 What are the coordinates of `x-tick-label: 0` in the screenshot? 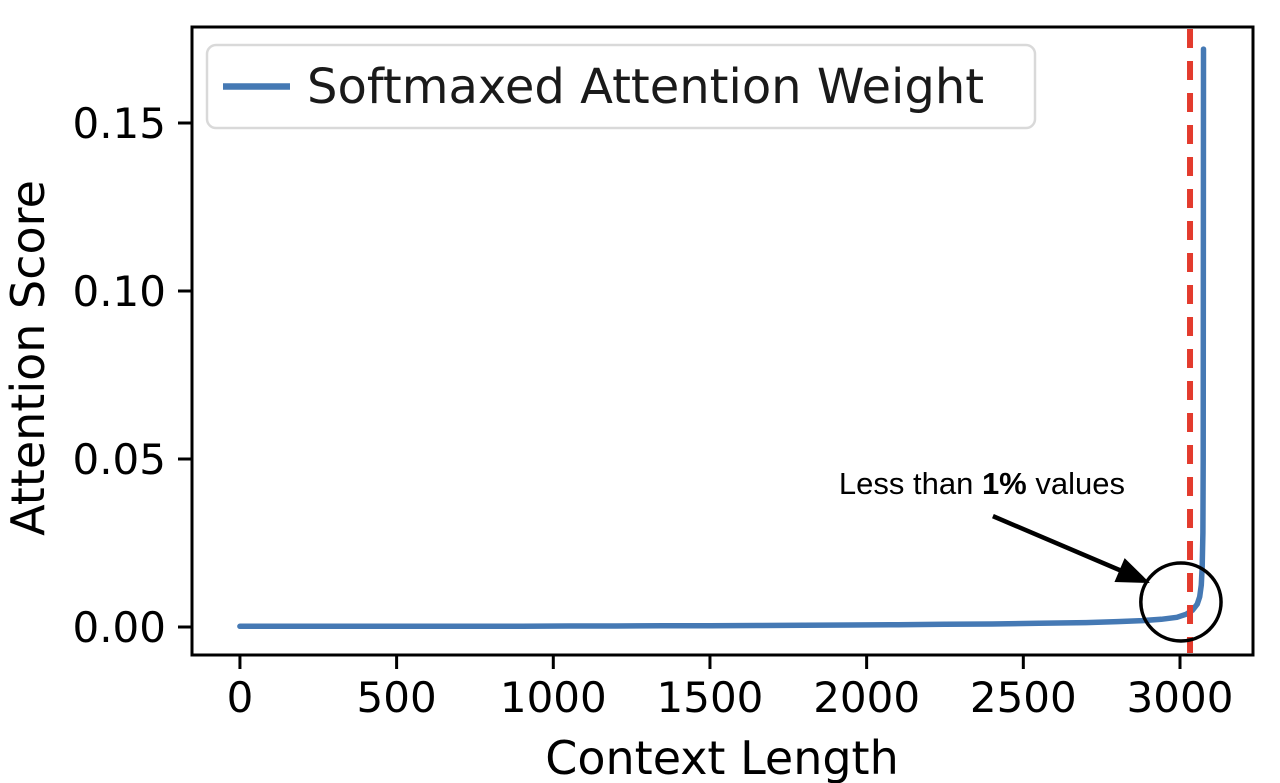 It's located at (240, 697).